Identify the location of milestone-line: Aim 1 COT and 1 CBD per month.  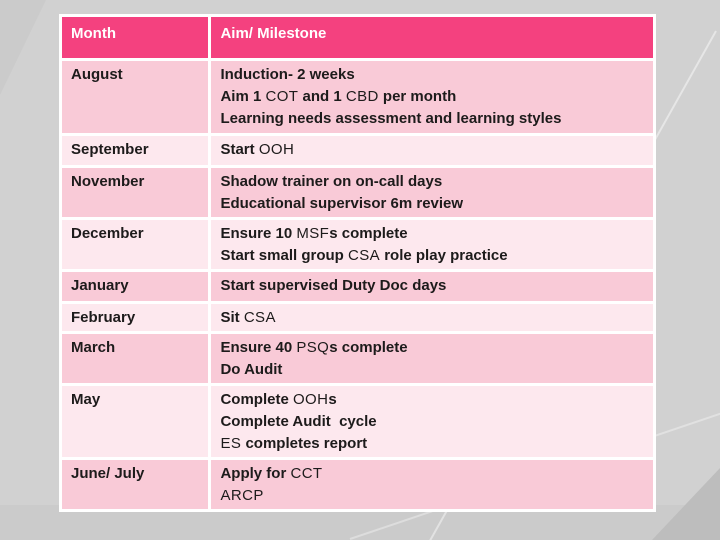
(432, 97).